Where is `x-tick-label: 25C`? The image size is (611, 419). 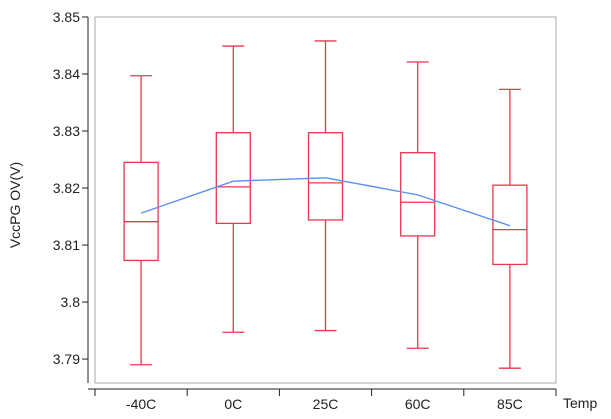 x-tick-label: 25C is located at coordinates (326, 404).